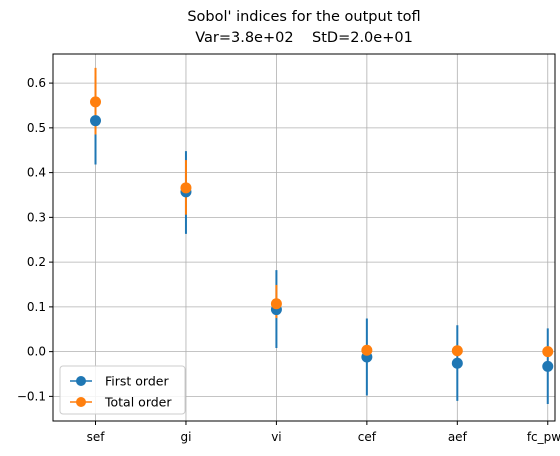  What do you see at coordinates (543, 437) in the screenshot?
I see `x-tick-label-fc-pwd: fc_pwd` at bounding box center [543, 437].